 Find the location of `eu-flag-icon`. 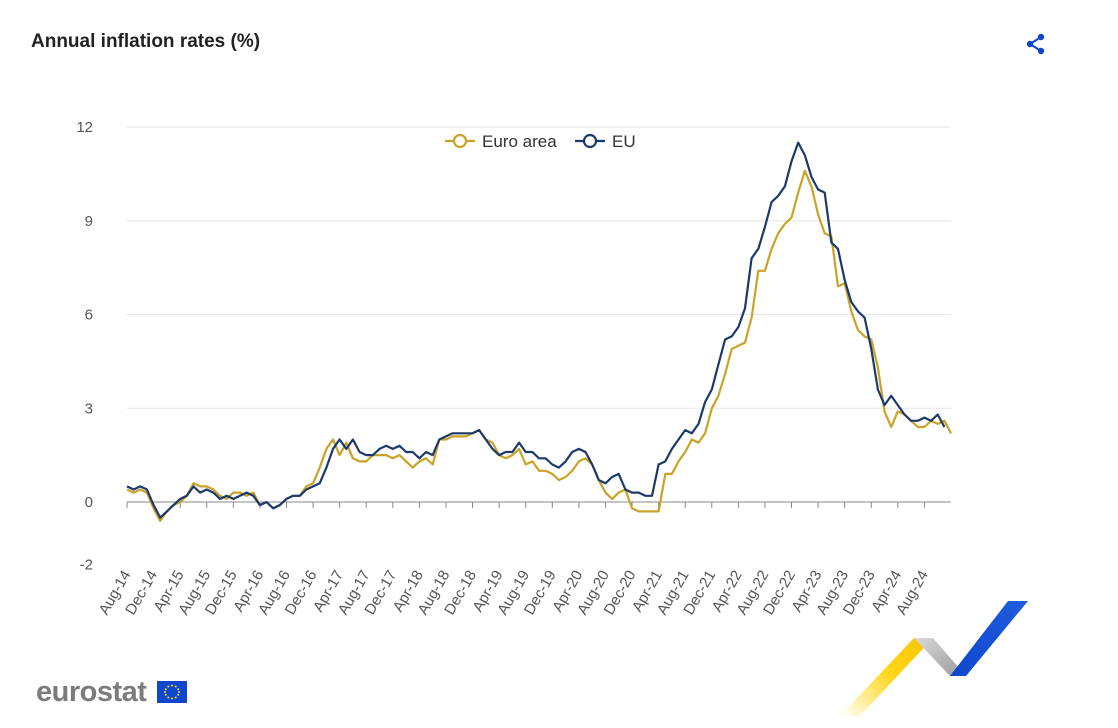

eu-flag-icon is located at coordinates (172, 692).